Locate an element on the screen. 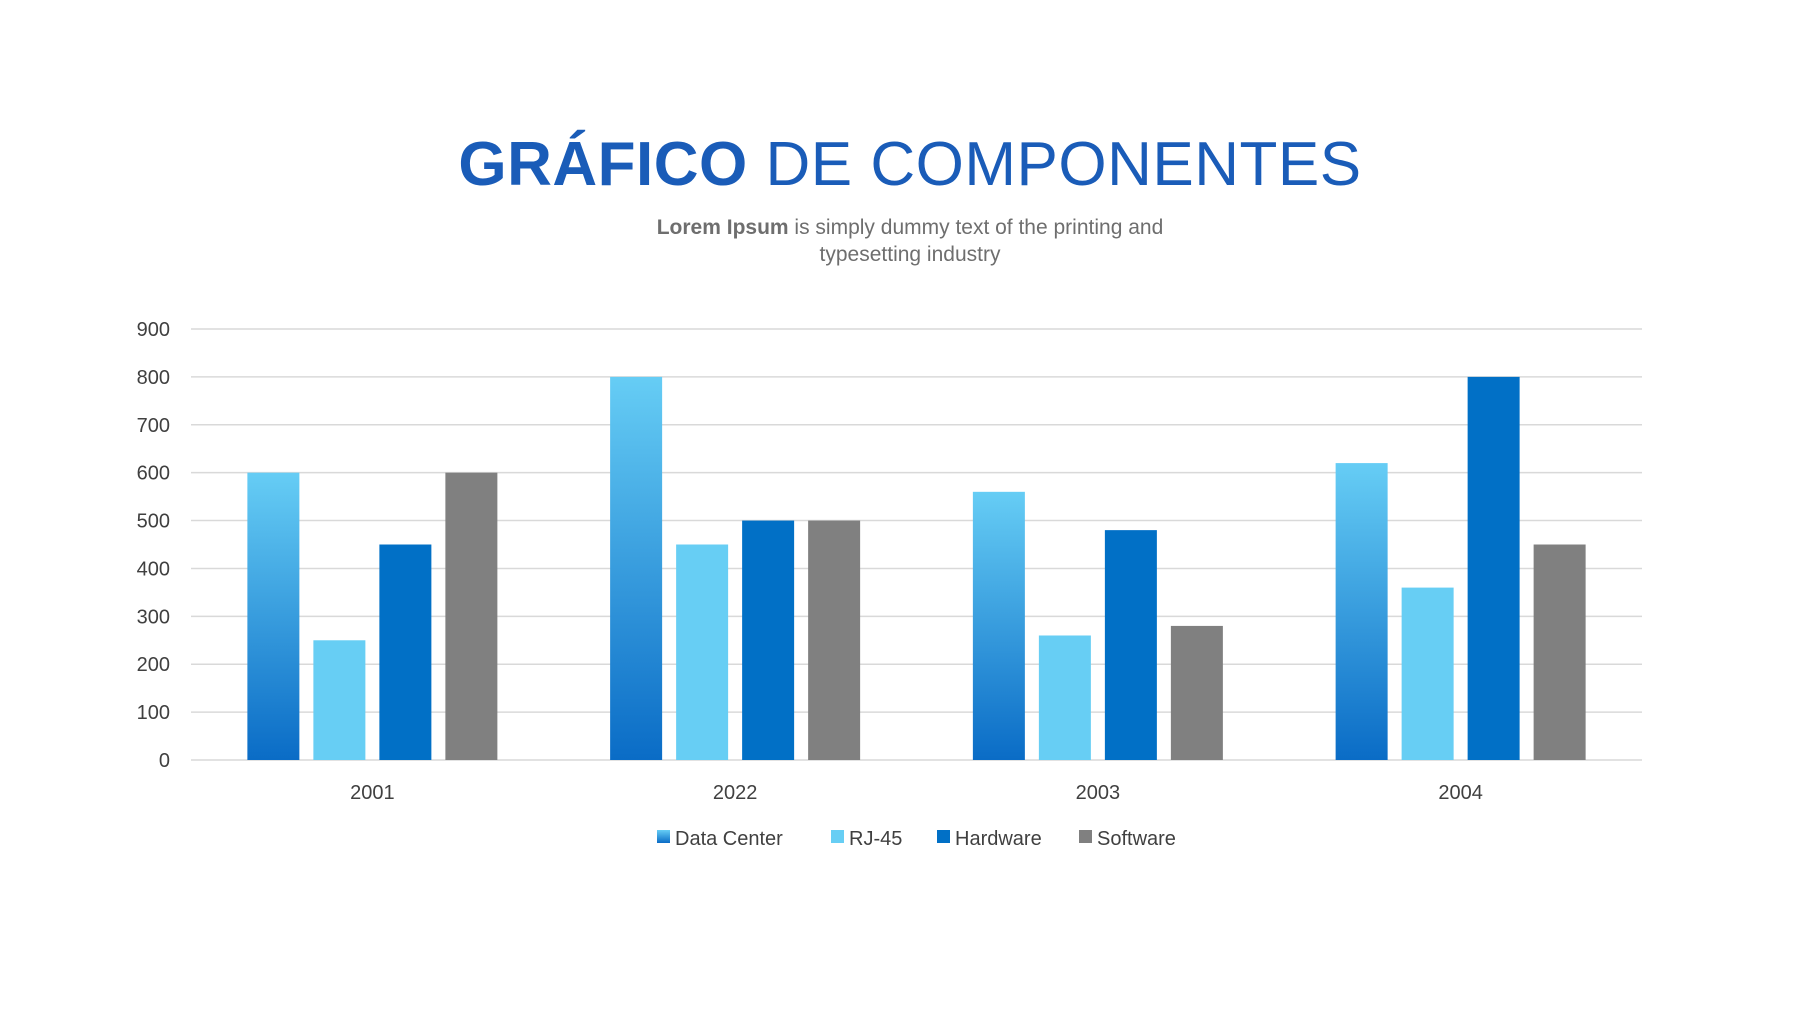 This screenshot has height=1024, width=1820. y-tick-label: 100 is located at coordinates (153, 713).